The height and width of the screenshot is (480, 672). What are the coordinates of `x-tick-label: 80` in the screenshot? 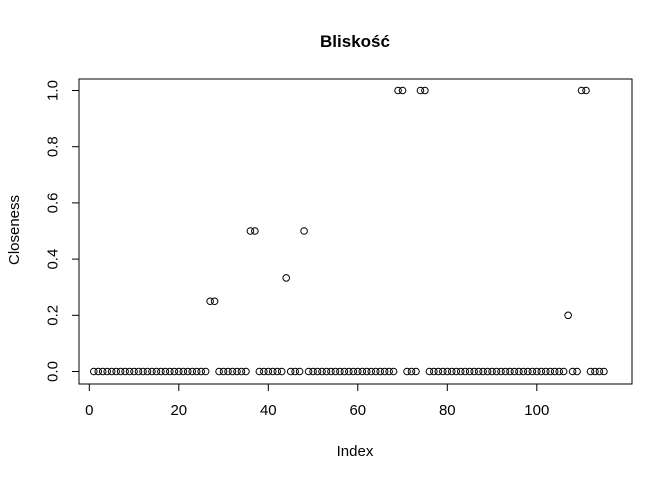 It's located at (447, 410).